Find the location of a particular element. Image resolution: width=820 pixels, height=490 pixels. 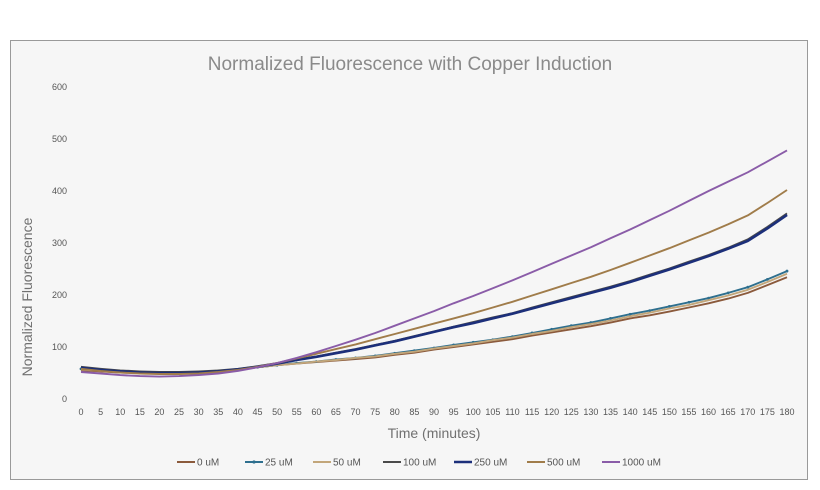

x-axis-title: Time (minutes) is located at coordinates (434, 433).